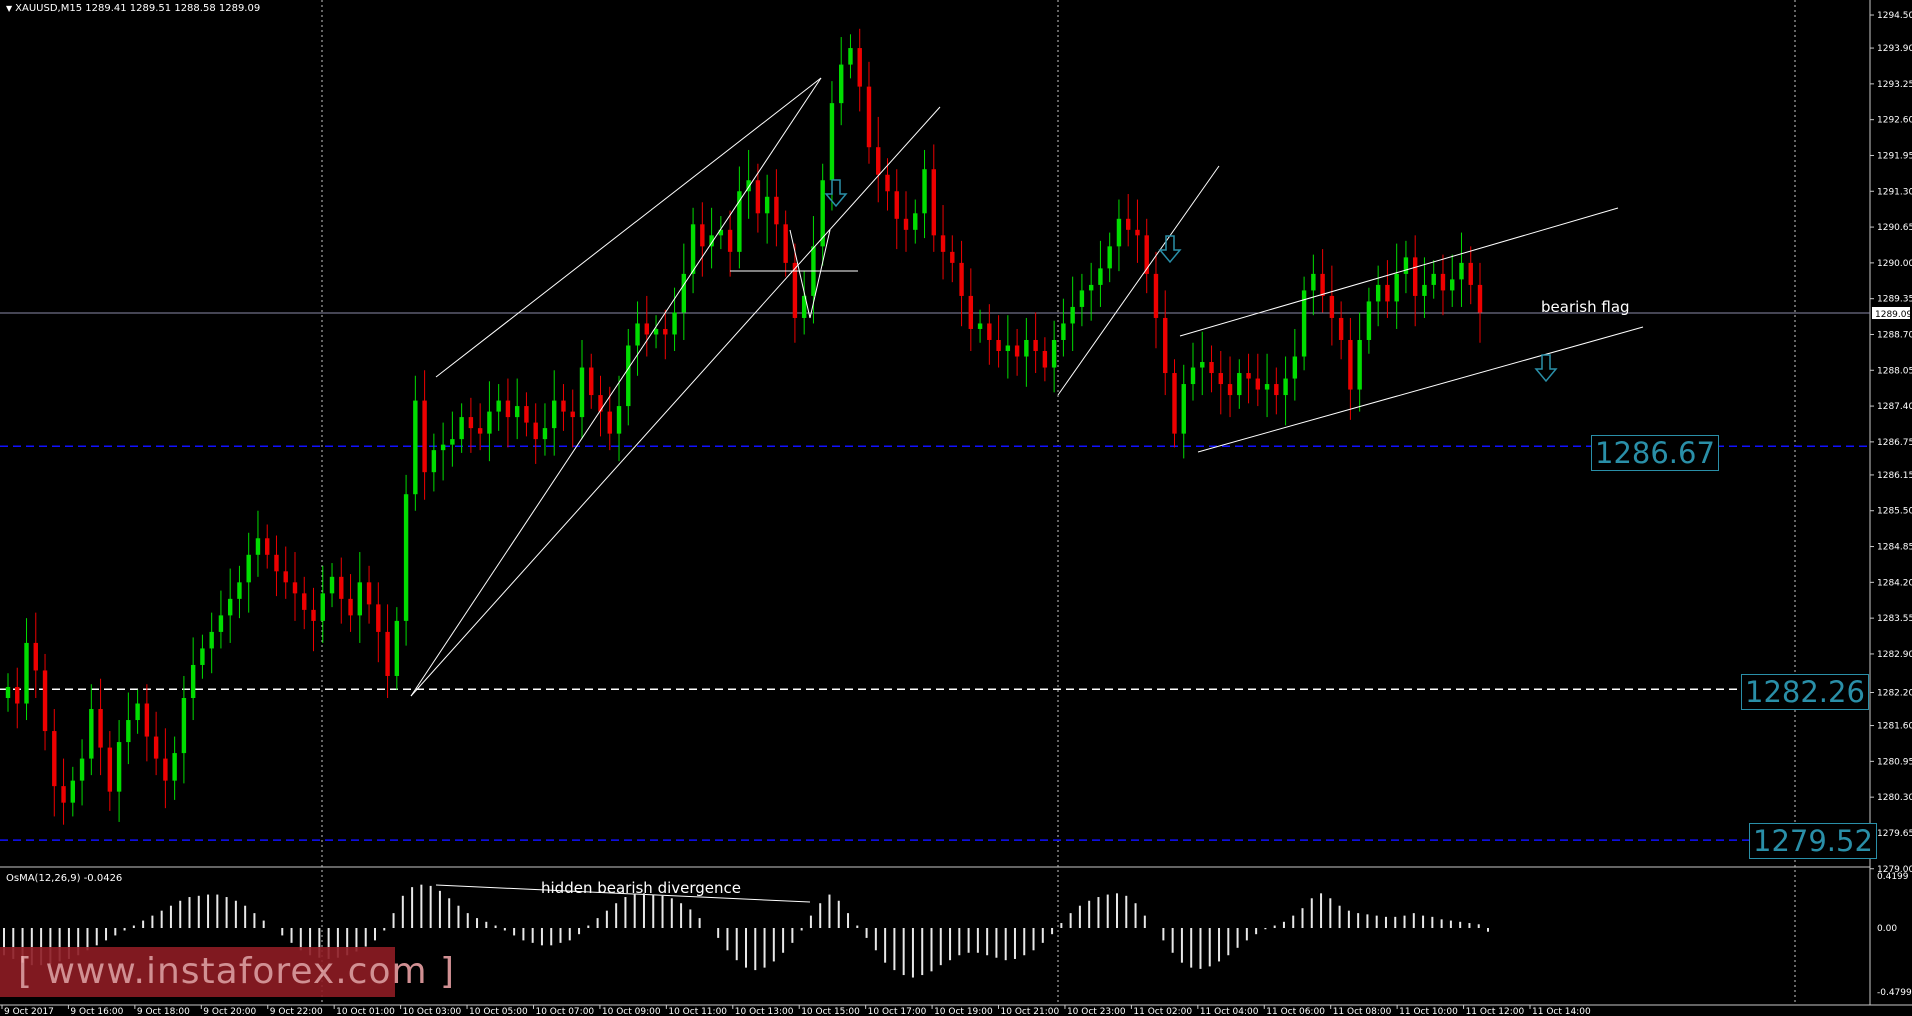 The image size is (1912, 1016). I want to click on v-pattern-left, so click(800, 274).